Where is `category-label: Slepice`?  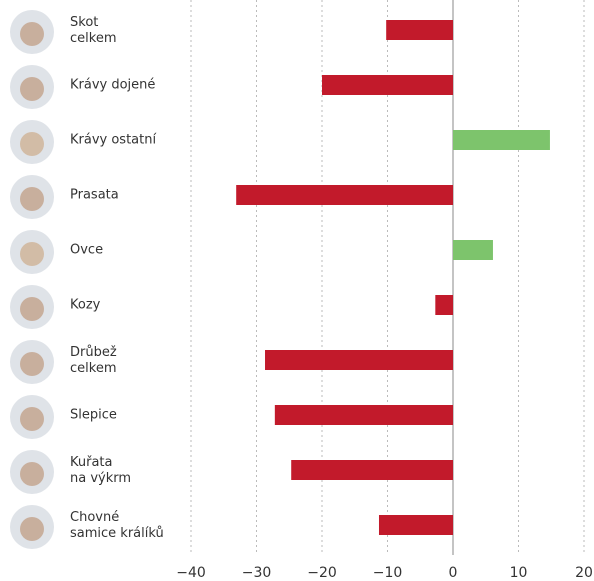 category-label: Slepice is located at coordinates (93, 415).